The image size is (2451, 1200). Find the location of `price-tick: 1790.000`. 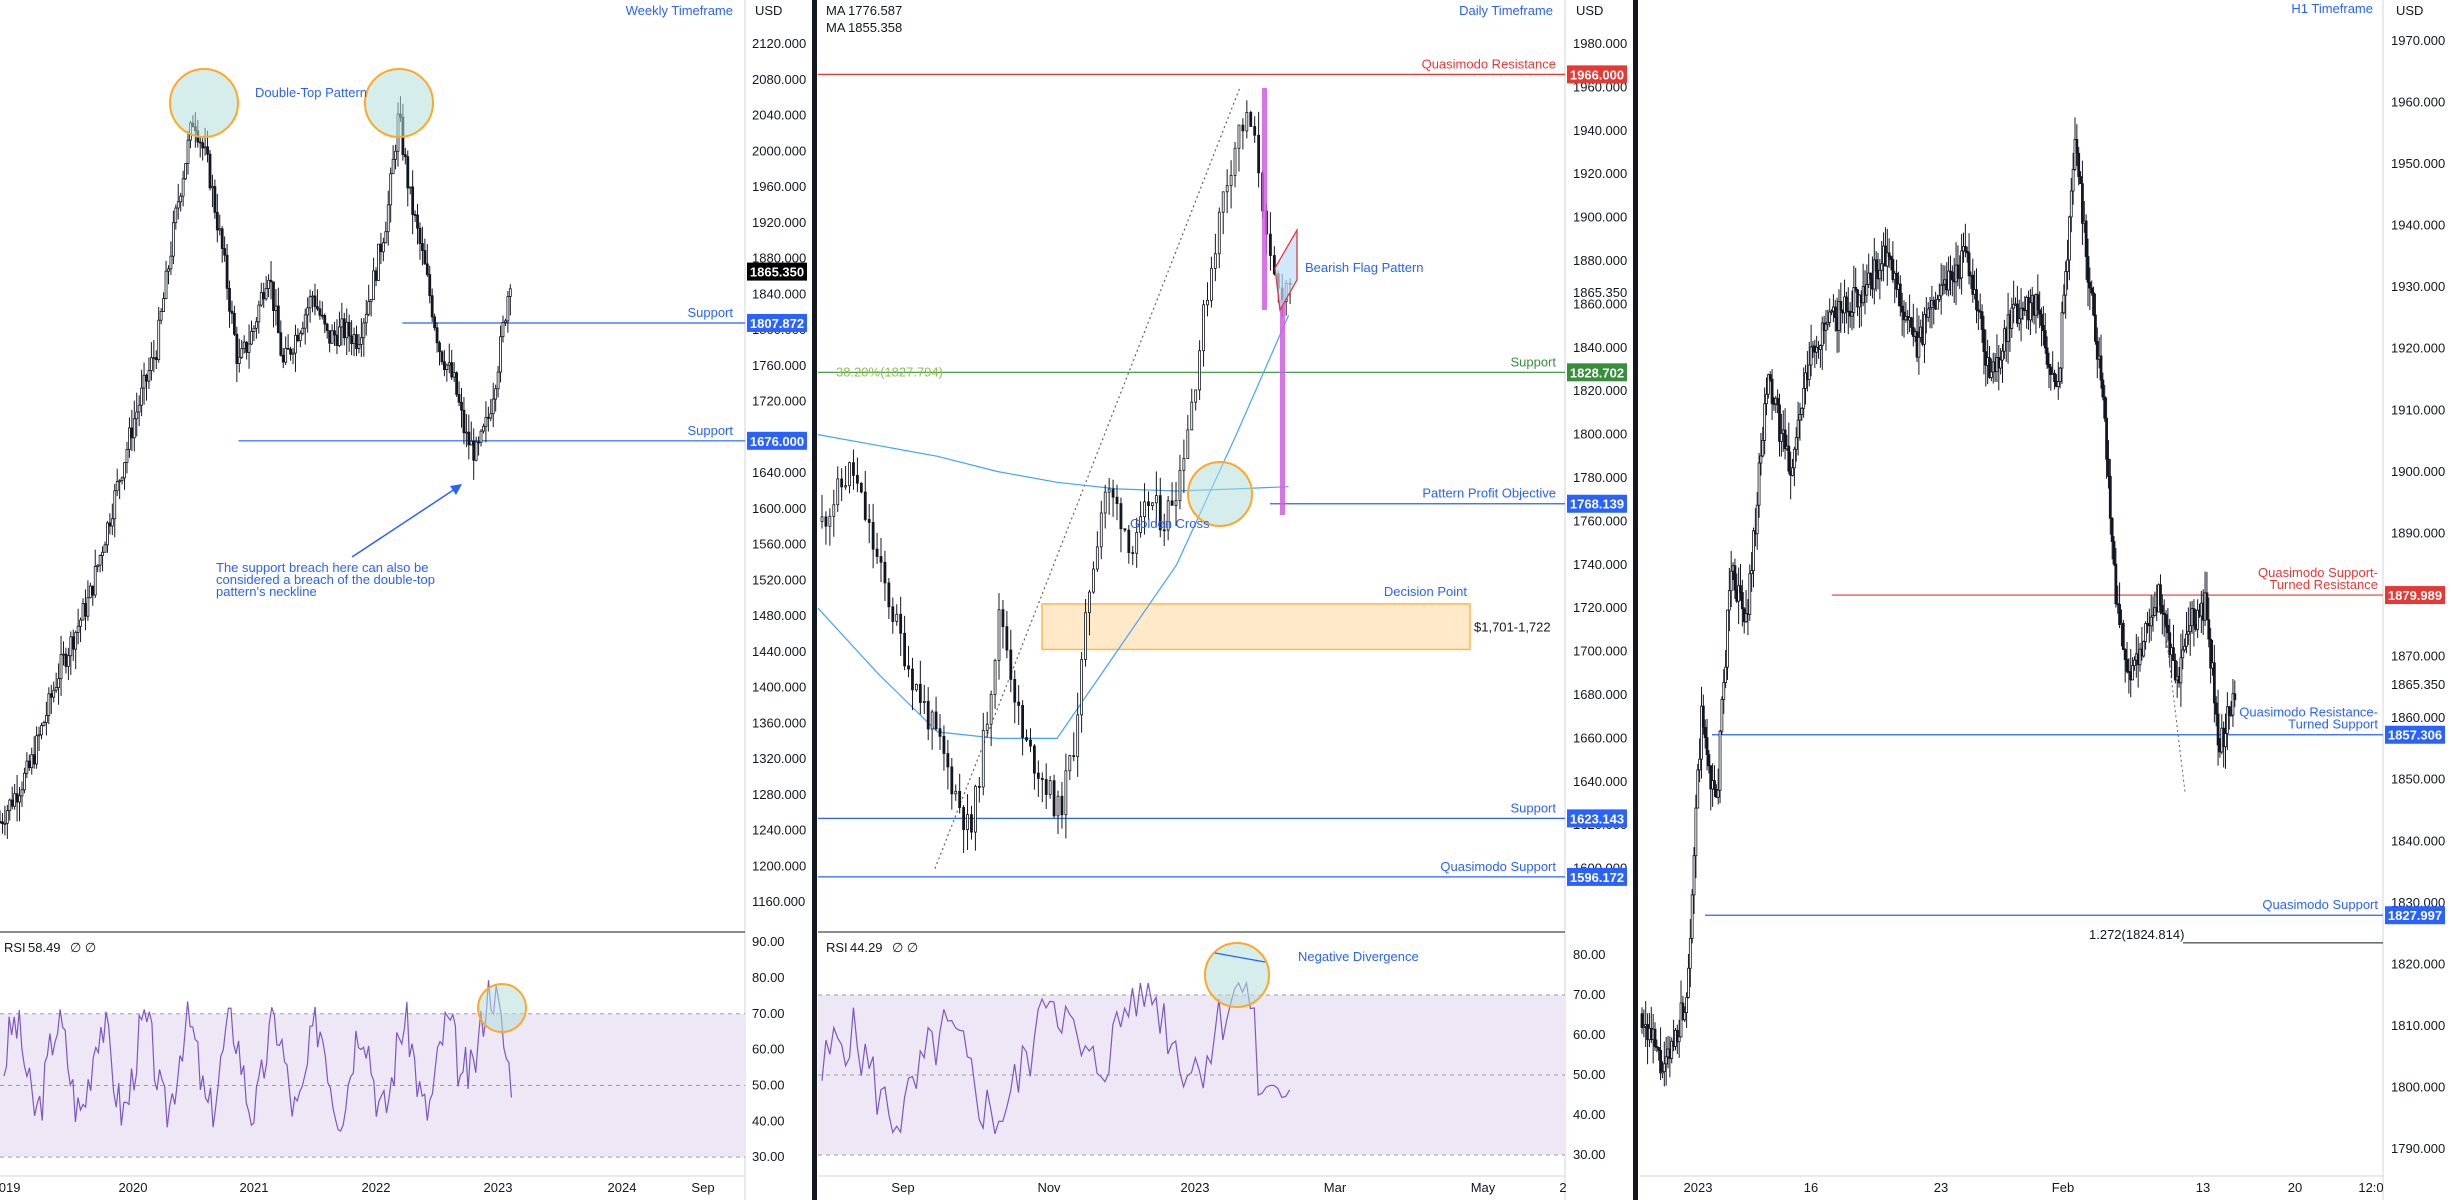

price-tick: 1790.000 is located at coordinates (2418, 1148).